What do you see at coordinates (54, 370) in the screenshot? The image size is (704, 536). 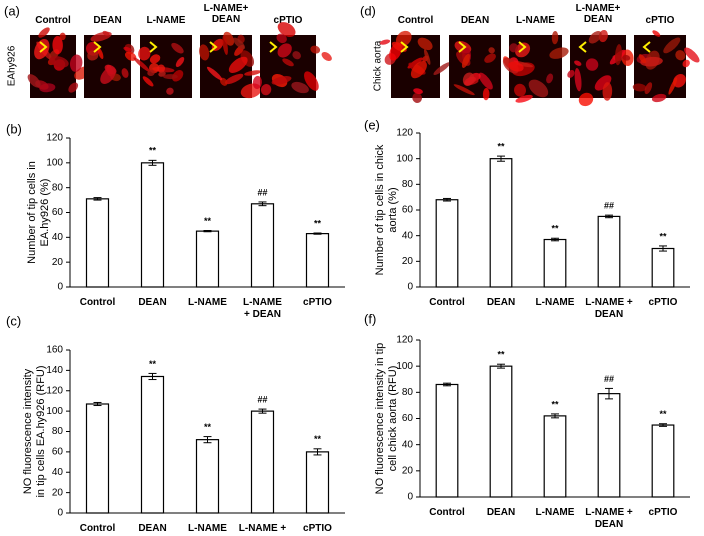 I see `y-tick-label: 140` at bounding box center [54, 370].